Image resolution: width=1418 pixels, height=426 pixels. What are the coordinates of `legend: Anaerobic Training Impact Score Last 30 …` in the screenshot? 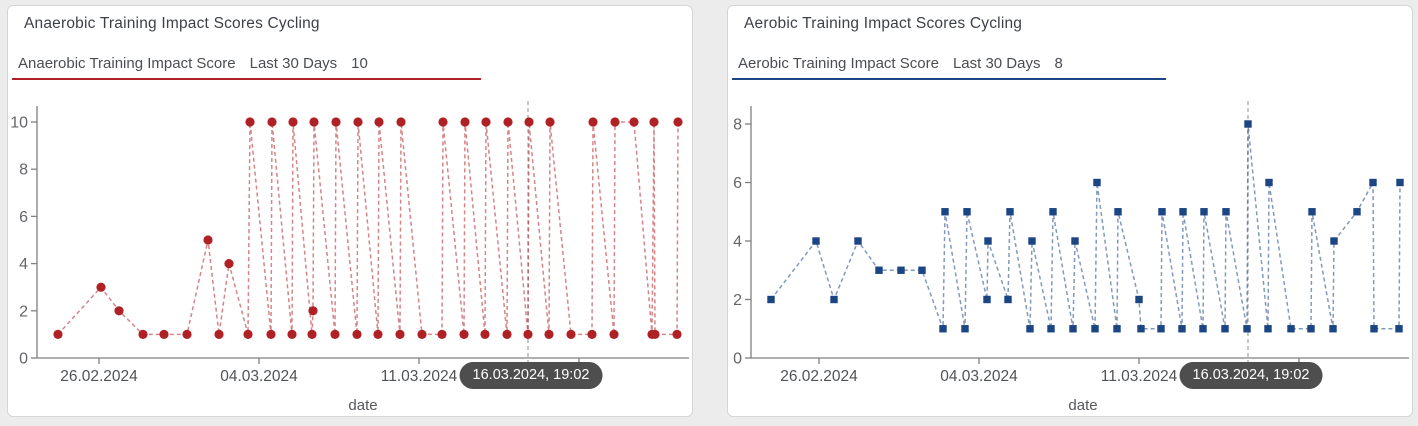 It's located at (246, 67).